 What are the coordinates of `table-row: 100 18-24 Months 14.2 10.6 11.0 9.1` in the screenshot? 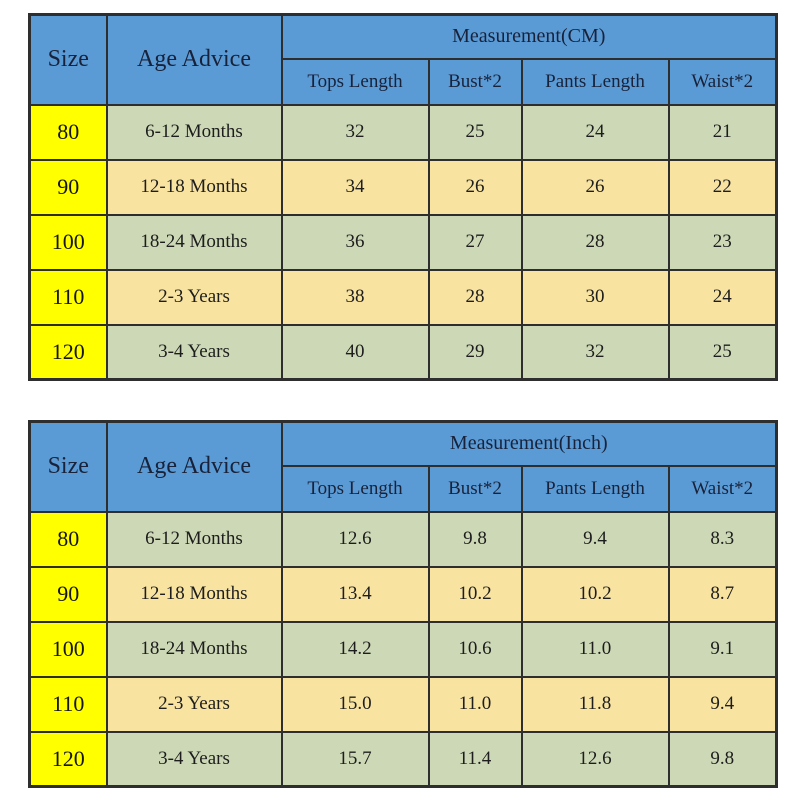 It's located at (403, 649).